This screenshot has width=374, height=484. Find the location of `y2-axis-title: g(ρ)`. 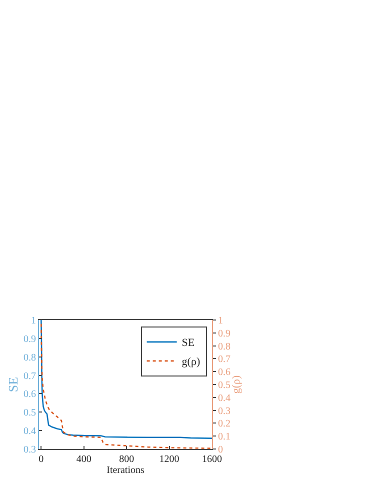

y2-axis-title: g(ρ) is located at coordinates (236, 384).